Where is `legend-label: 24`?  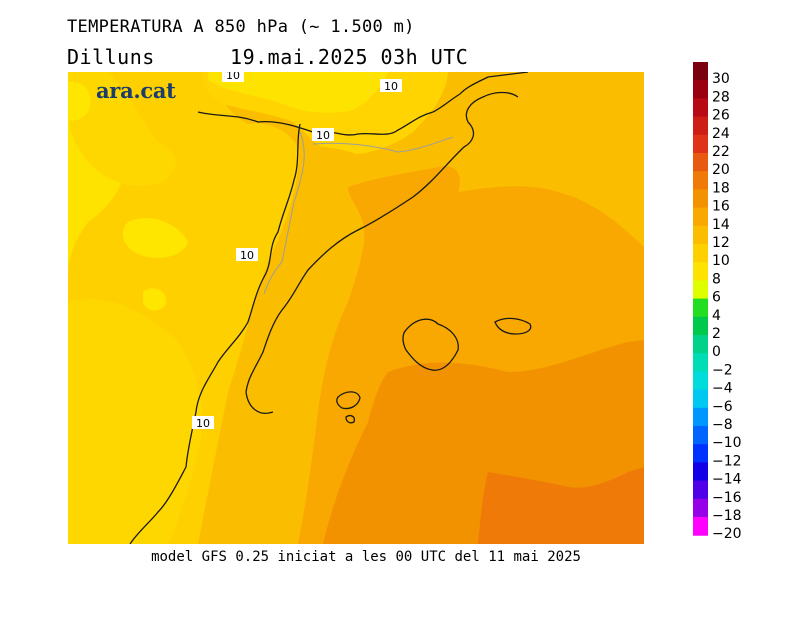 legend-label: 24 is located at coordinates (721, 134).